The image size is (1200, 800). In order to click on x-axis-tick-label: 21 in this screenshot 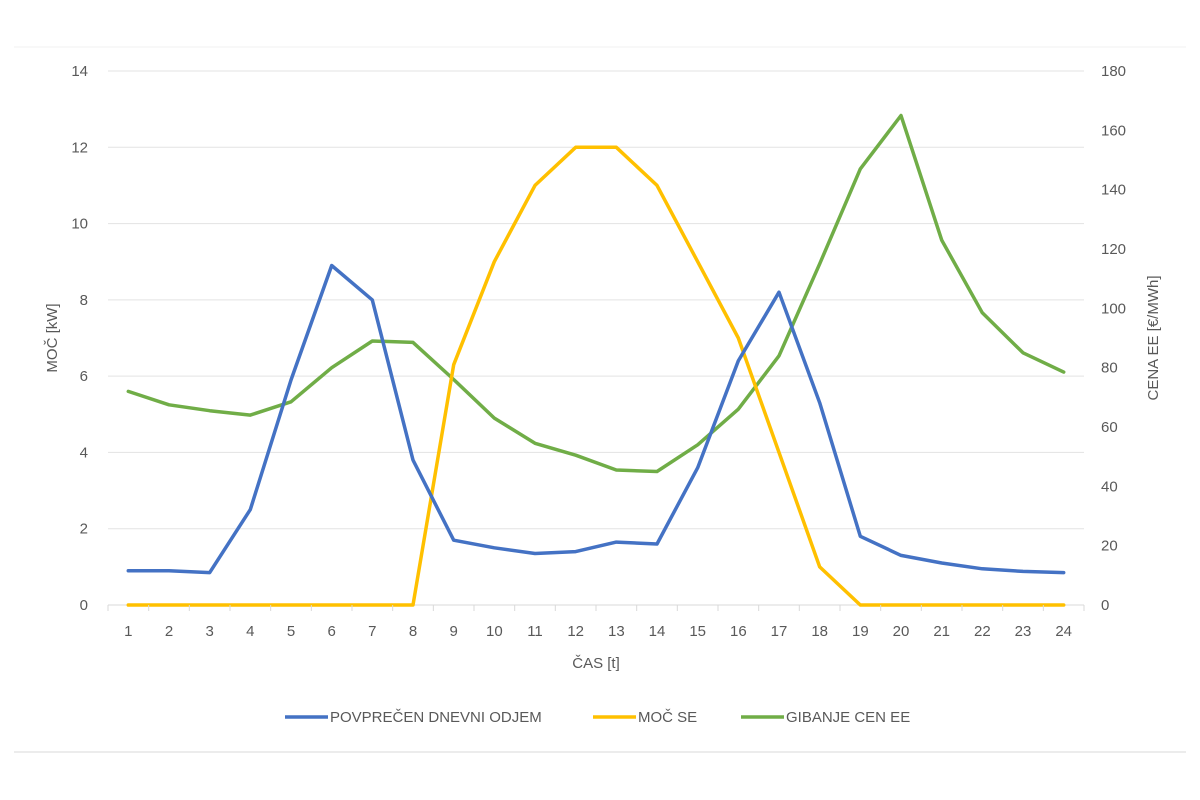, I will do `click(941, 631)`.